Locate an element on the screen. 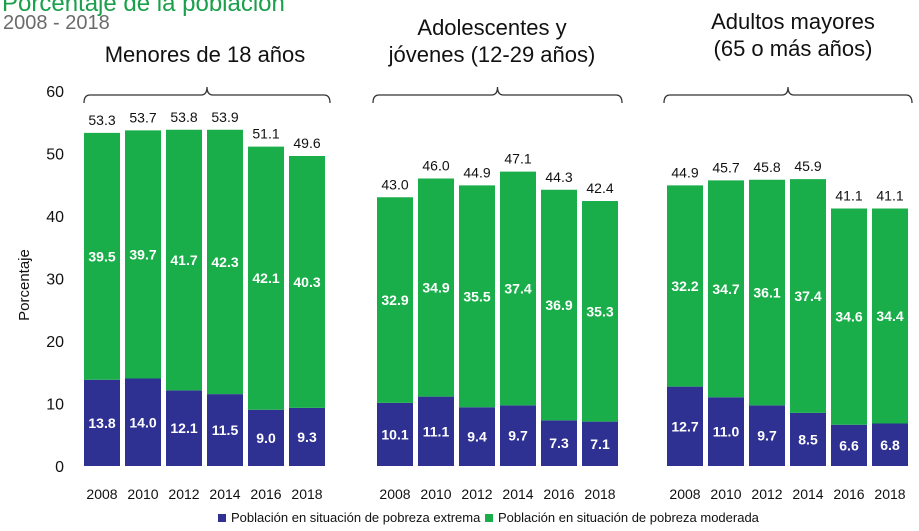 This screenshot has height=531, width=919. chart-subtitle: 2008 - 2018 is located at coordinates (56, 23).